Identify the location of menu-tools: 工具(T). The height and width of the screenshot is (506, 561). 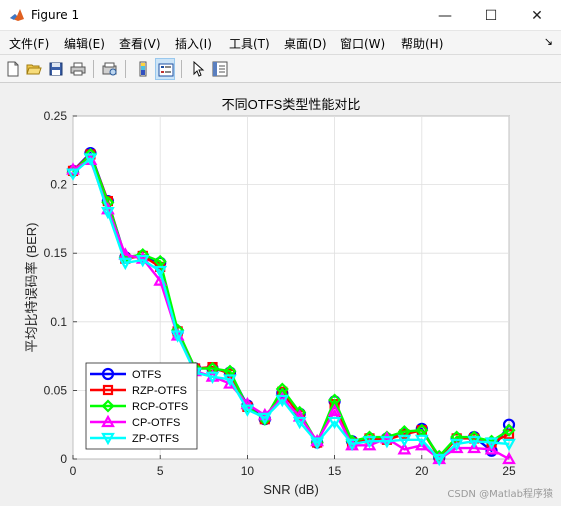
(249, 44).